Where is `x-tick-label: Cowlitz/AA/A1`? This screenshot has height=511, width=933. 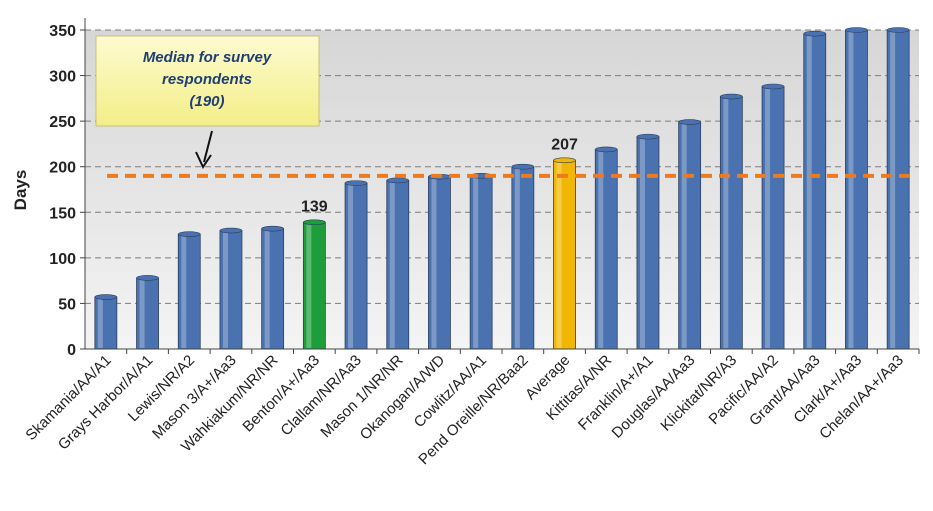 x-tick-label: Cowlitz/AA/A1 is located at coordinates (450, 391).